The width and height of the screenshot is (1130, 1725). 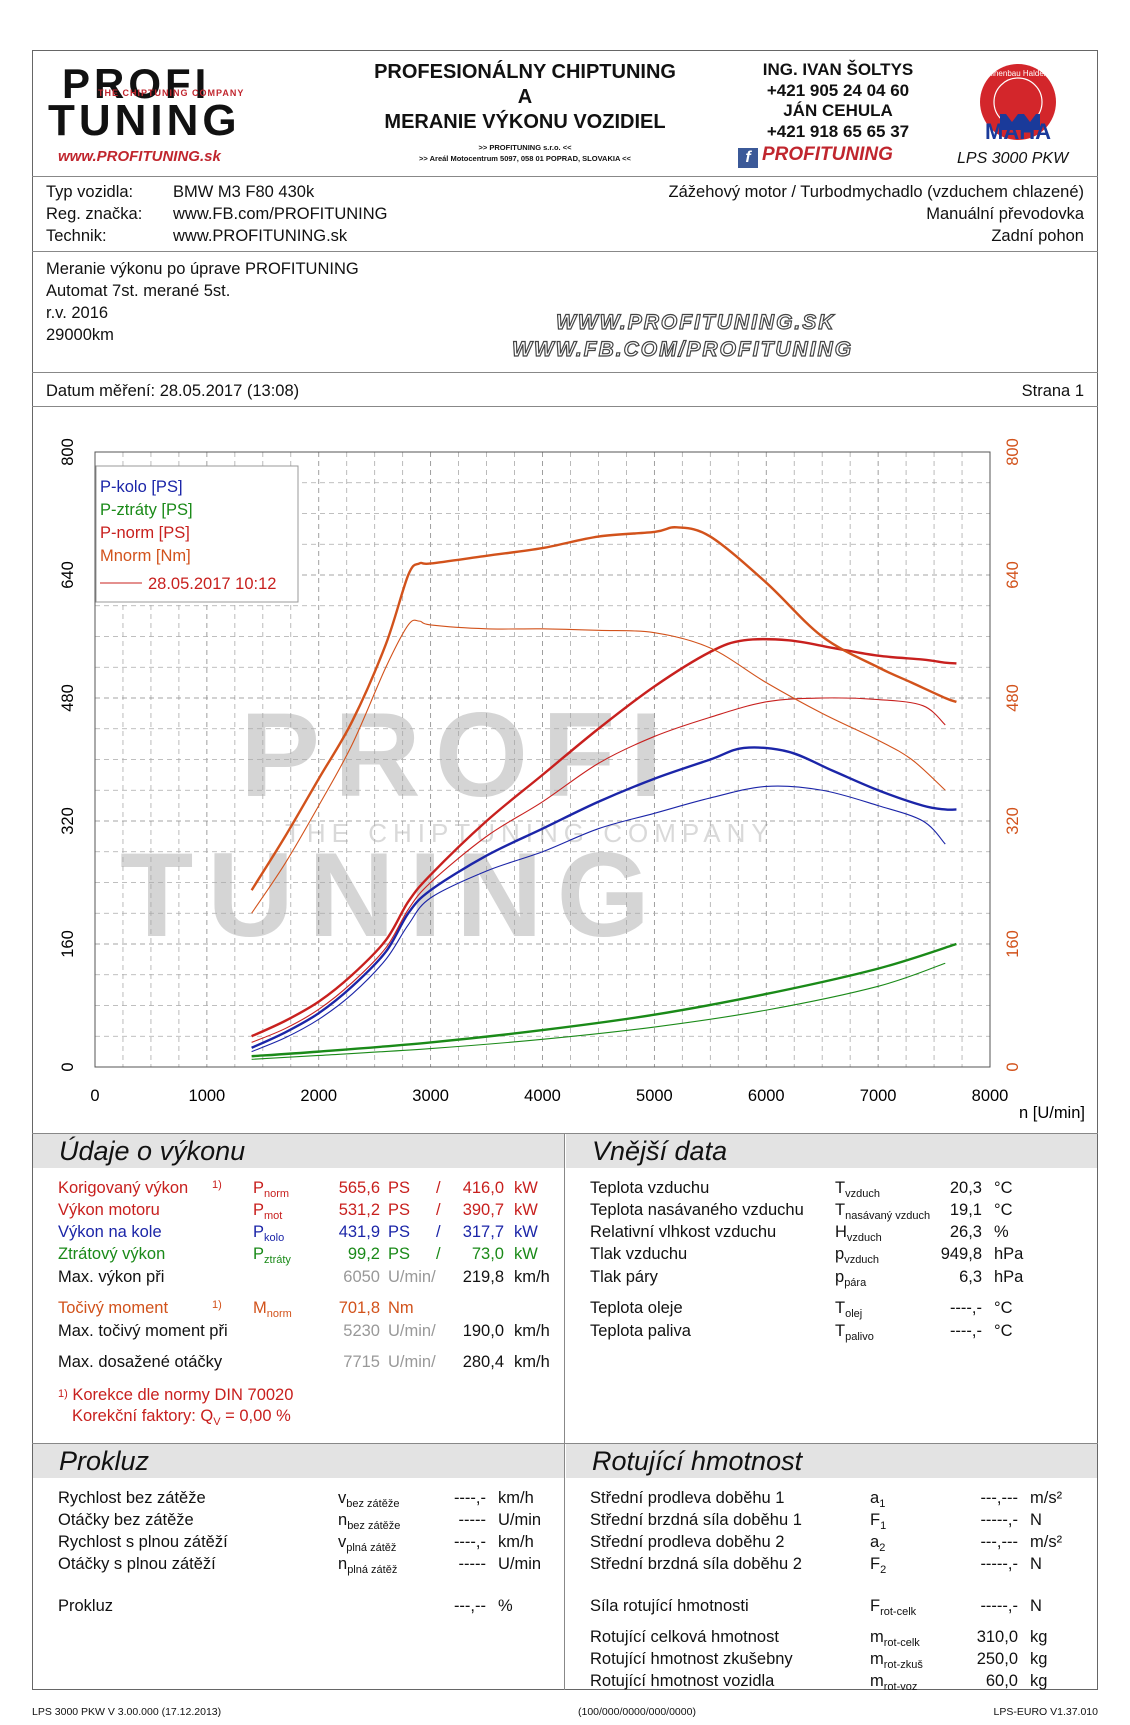 I want to click on lps-label: LPS 3000 PKW, so click(x=1013, y=158).